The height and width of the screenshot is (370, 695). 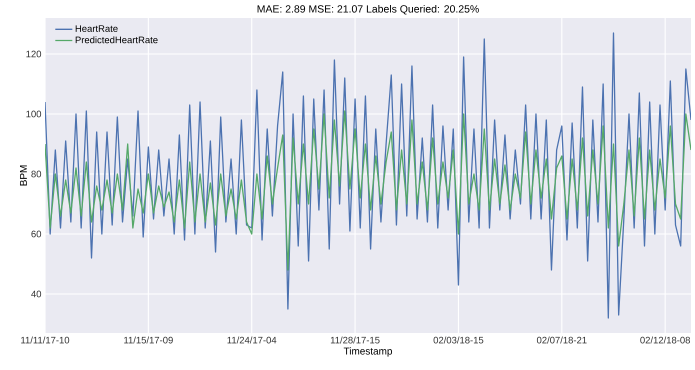 What do you see at coordinates (665, 340) in the screenshot?
I see `x-tick-label: 02/12/18-08` at bounding box center [665, 340].